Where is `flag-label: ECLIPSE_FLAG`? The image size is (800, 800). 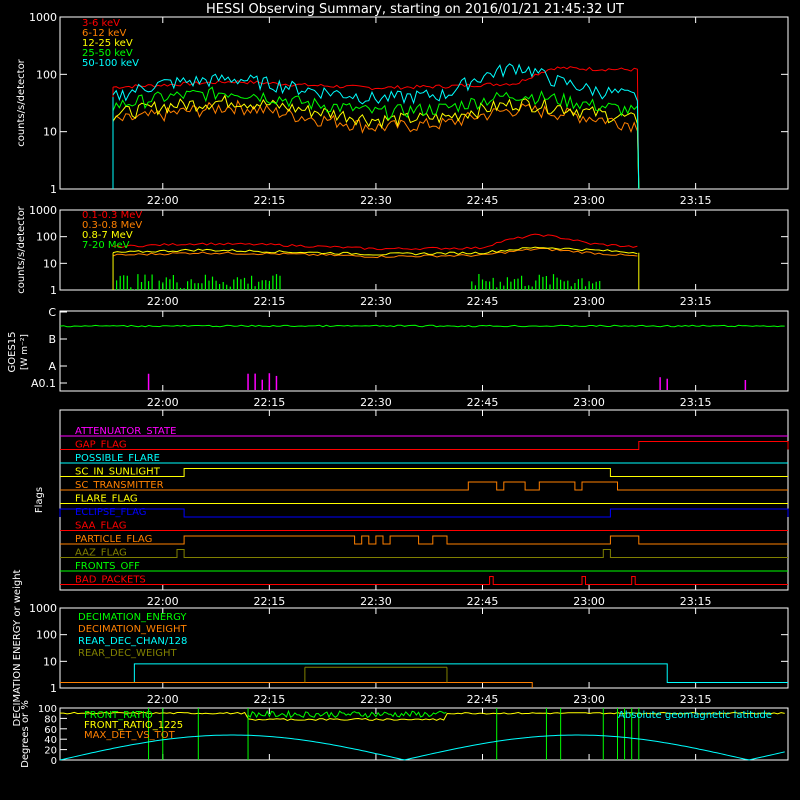
flag-label: ECLIPSE_FLAG is located at coordinates (110, 512).